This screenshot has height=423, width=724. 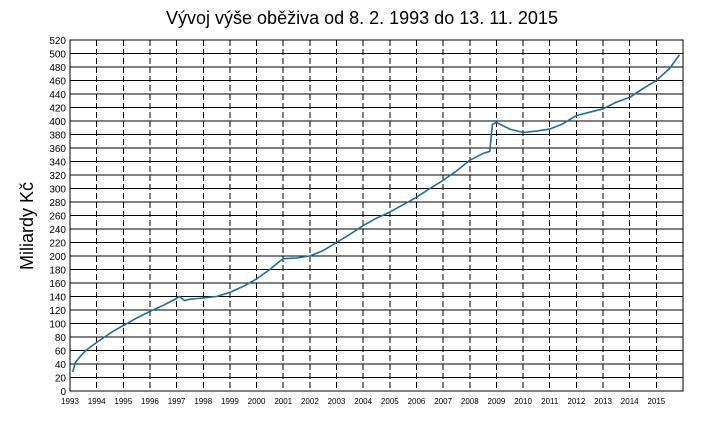 I want to click on x-tick-label: 2009, so click(x=497, y=401).